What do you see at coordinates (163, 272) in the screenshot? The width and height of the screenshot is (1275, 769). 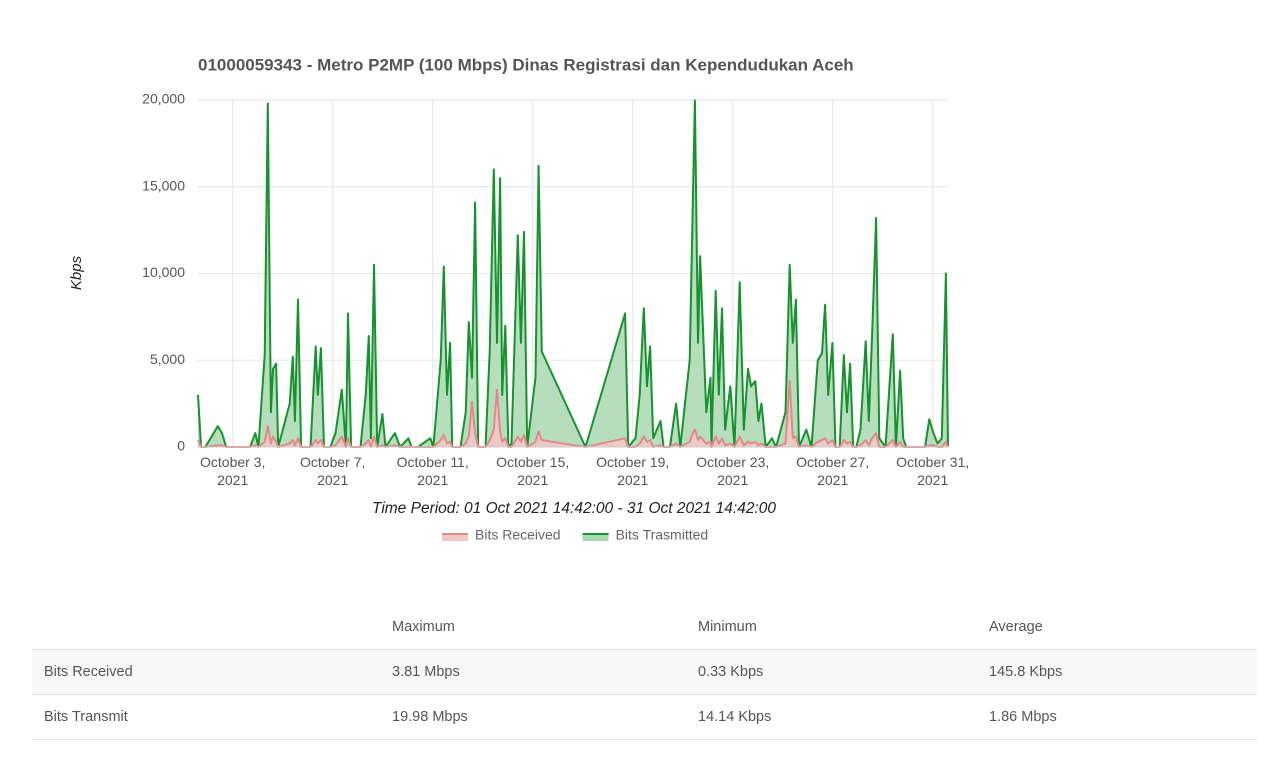 I see `y-tick-label: 10,000` at bounding box center [163, 272].